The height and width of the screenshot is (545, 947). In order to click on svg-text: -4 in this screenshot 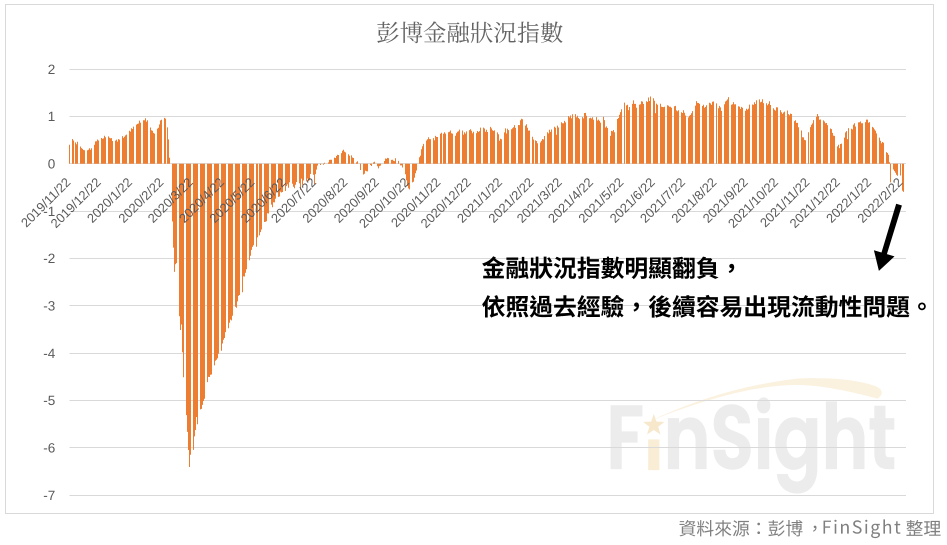, I will do `click(49, 353)`.